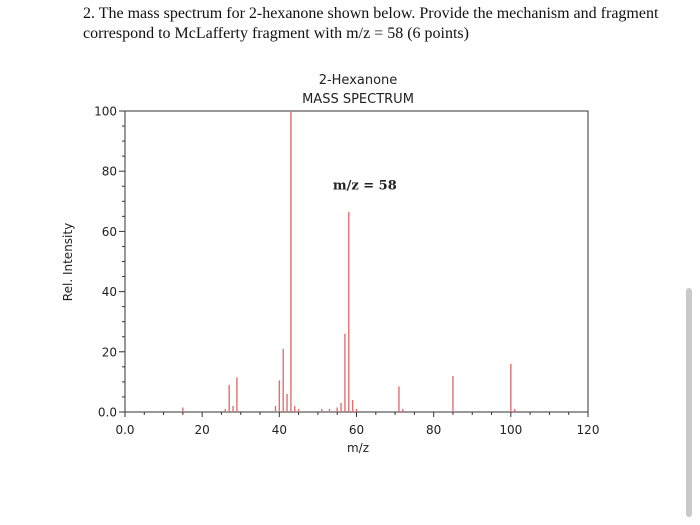 This screenshot has width=700, height=525. What do you see at coordinates (109, 292) in the screenshot?
I see `y-tick-label: 40` at bounding box center [109, 292].